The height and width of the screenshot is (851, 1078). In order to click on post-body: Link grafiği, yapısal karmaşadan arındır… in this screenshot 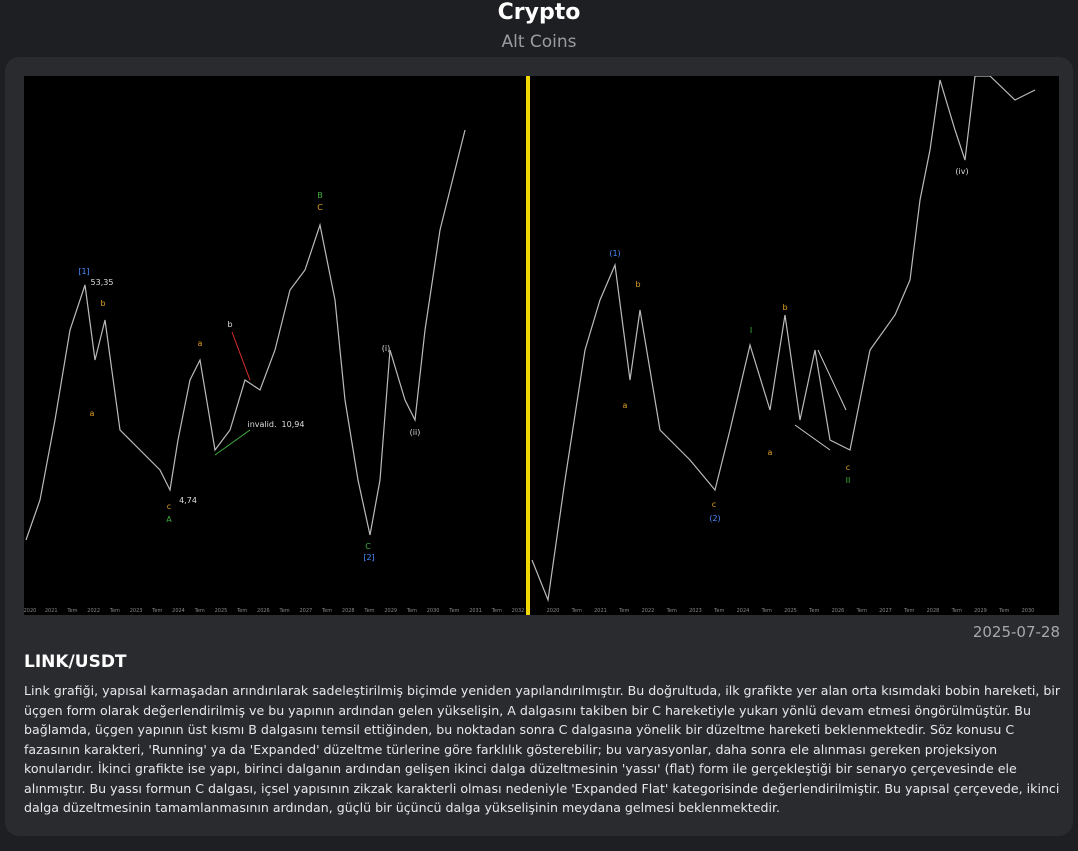, I will do `click(542, 749)`.